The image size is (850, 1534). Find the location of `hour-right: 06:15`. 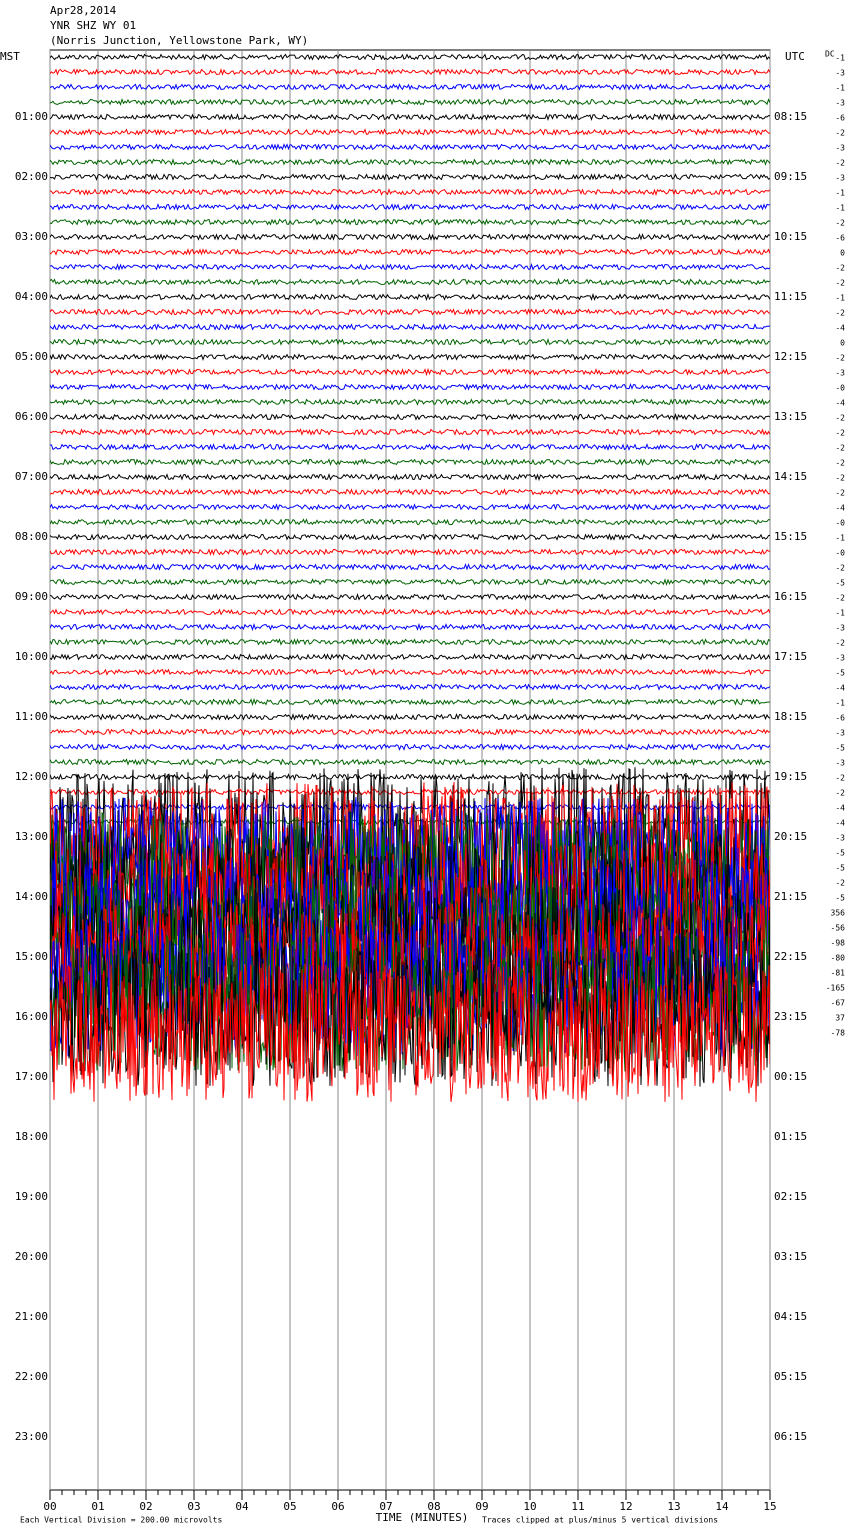

hour-right: 06:15 is located at coordinates (790, 1436).